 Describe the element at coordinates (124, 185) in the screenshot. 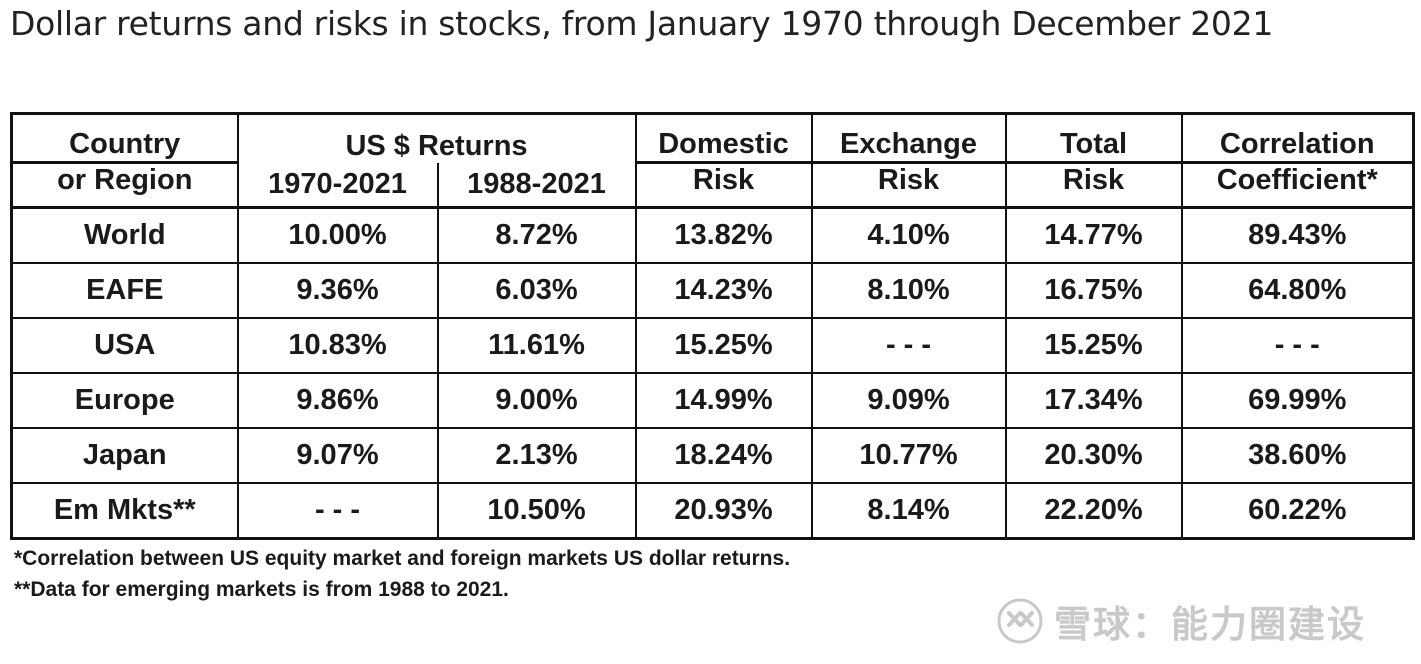

I see `header-country-line2: or Region` at that location.